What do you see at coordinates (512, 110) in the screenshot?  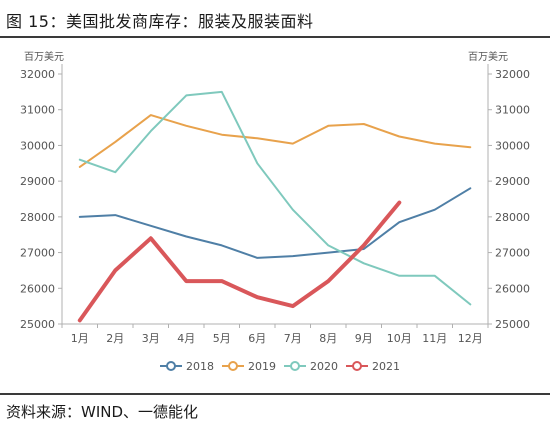 I see `y-tick-label-right: 31000` at bounding box center [512, 110].